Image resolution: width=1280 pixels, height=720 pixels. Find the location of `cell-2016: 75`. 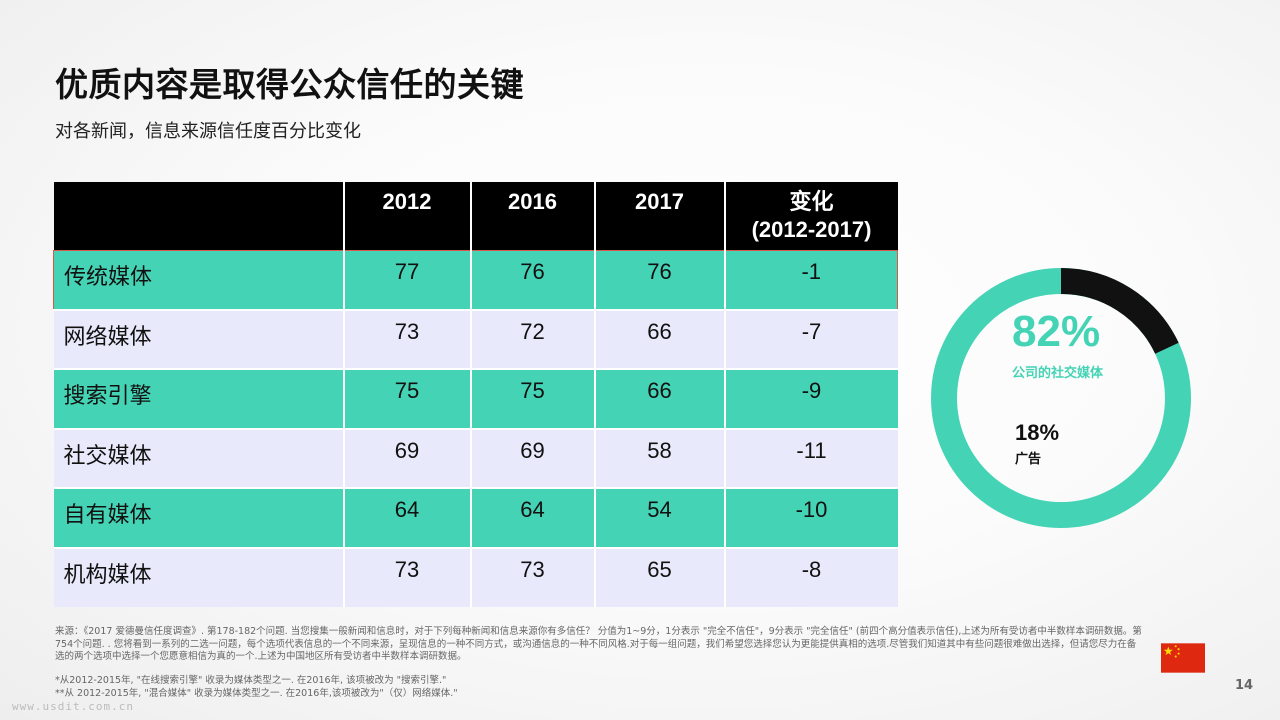

cell-2016: 75 is located at coordinates (533, 398).